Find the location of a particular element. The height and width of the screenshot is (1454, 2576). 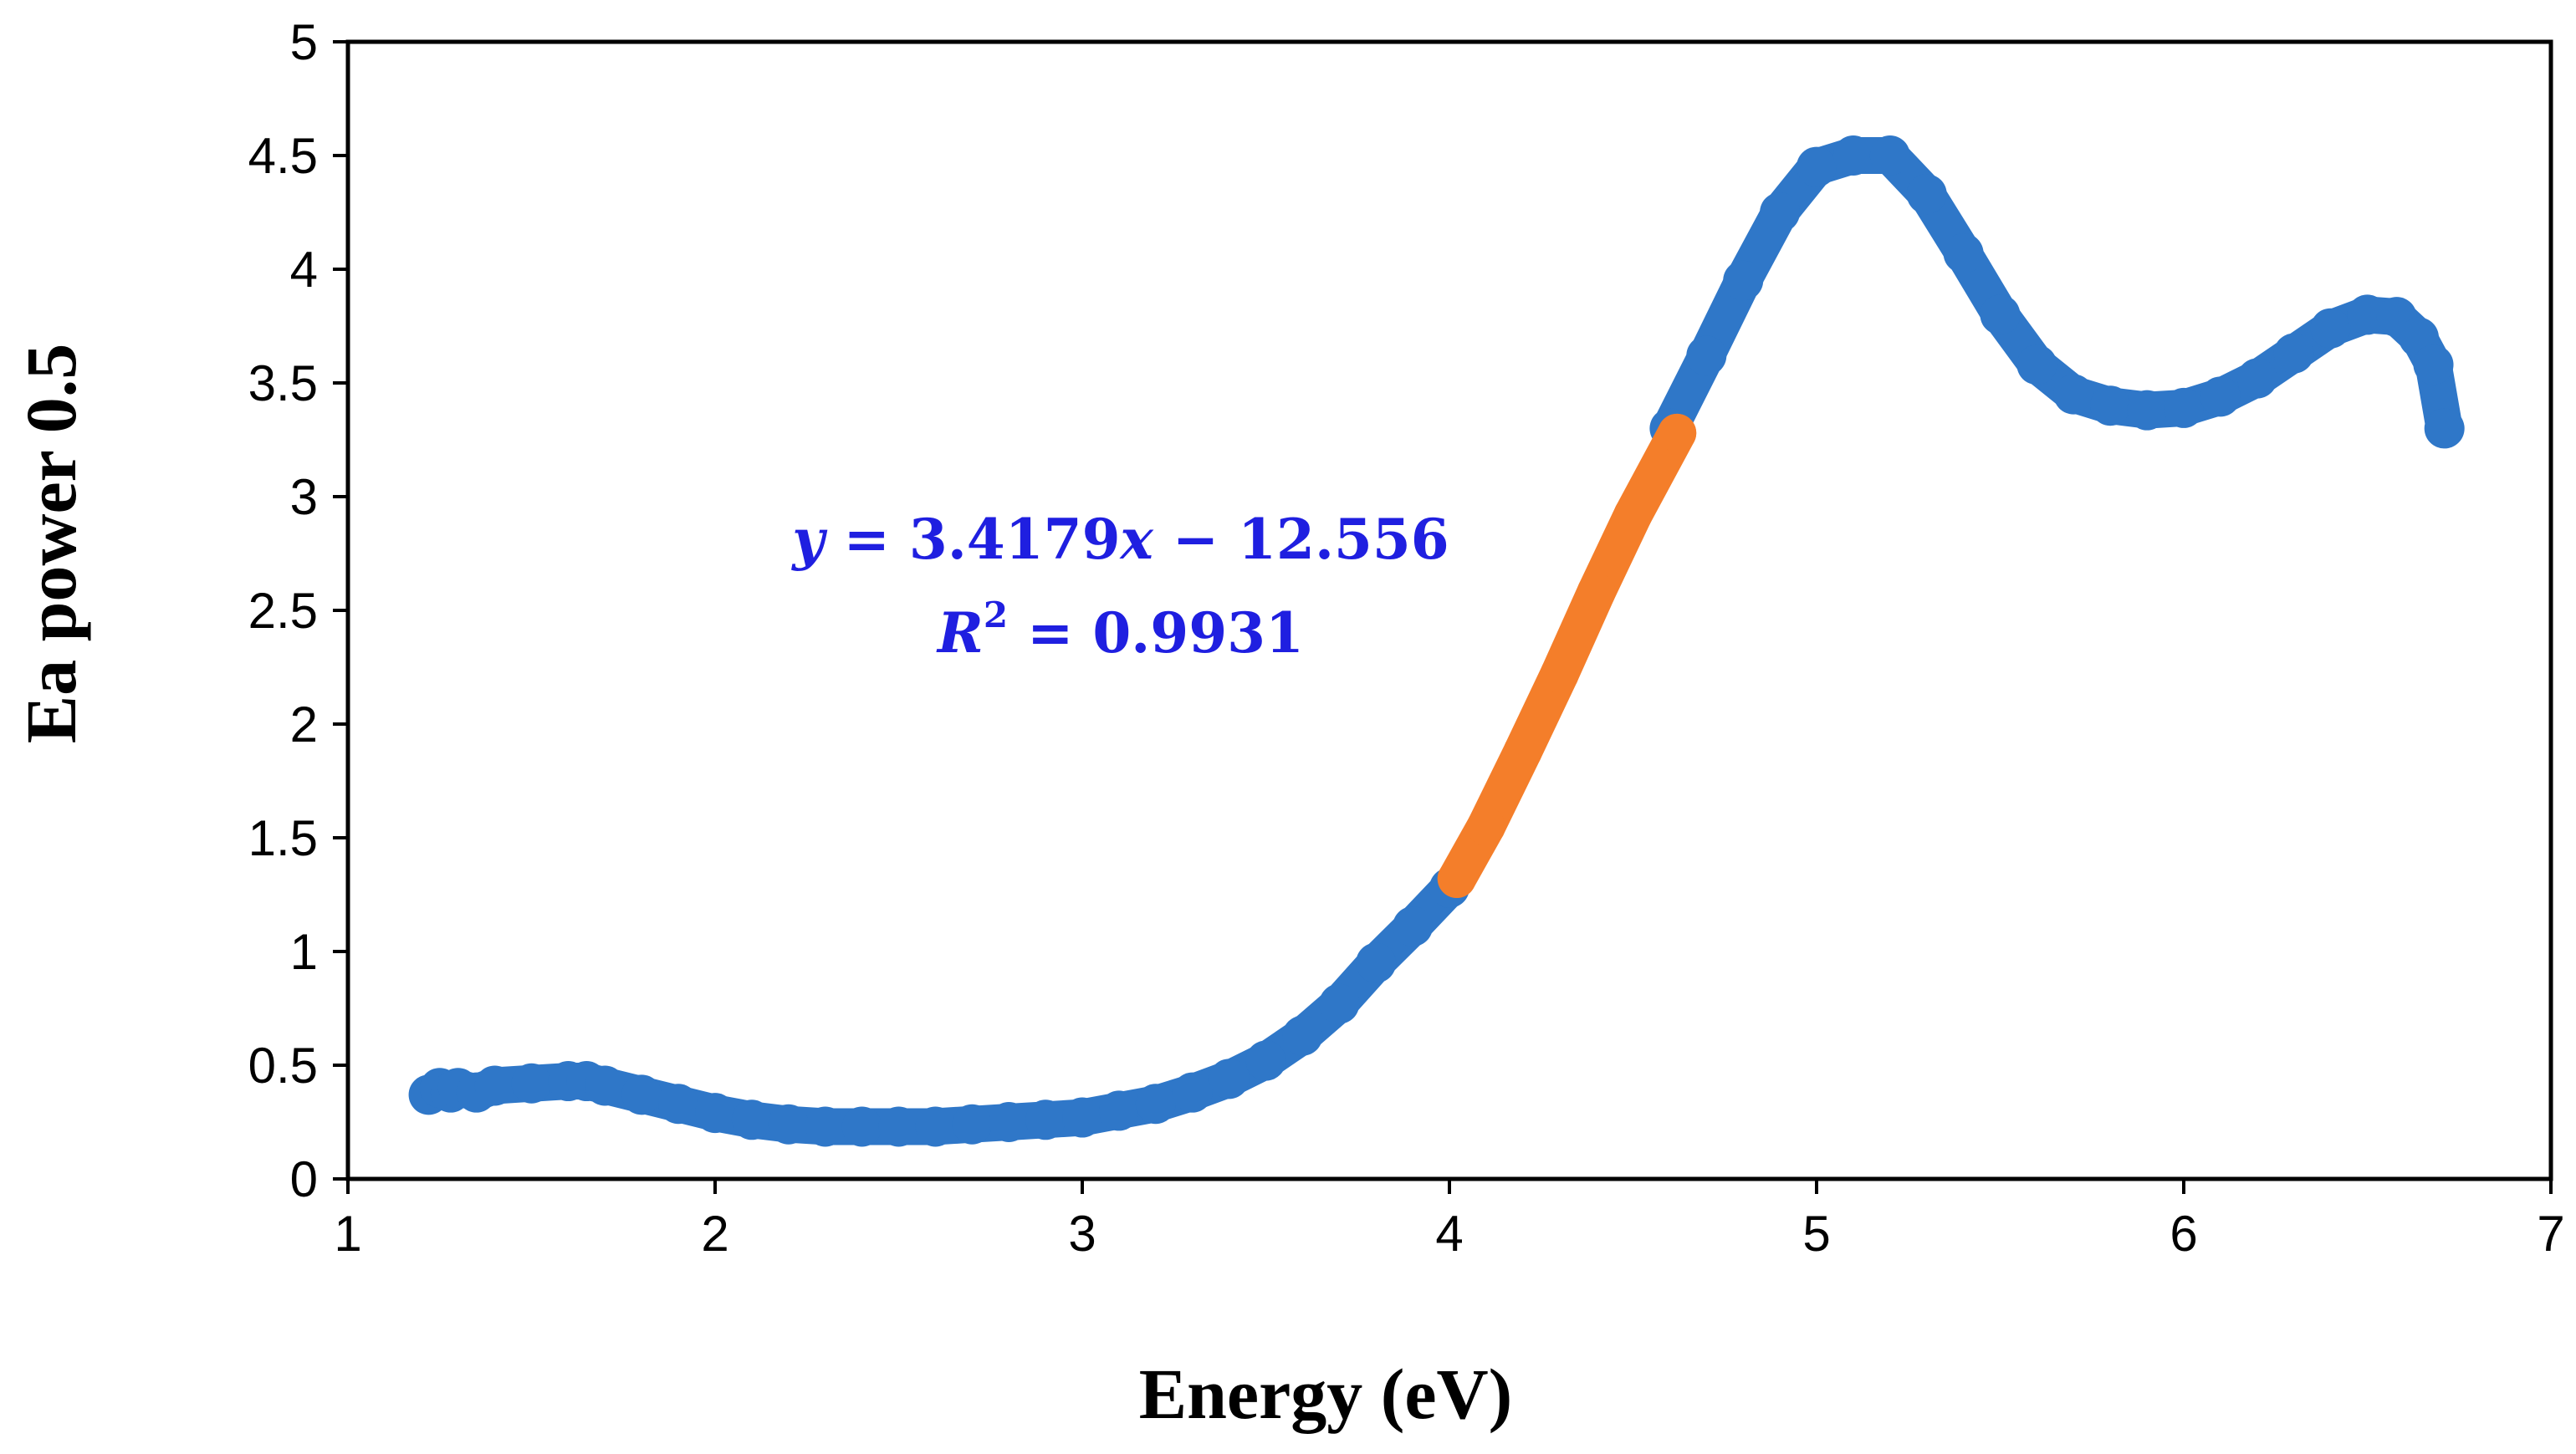

r-squared: R2 = 0.9931 is located at coordinates (1120, 630).